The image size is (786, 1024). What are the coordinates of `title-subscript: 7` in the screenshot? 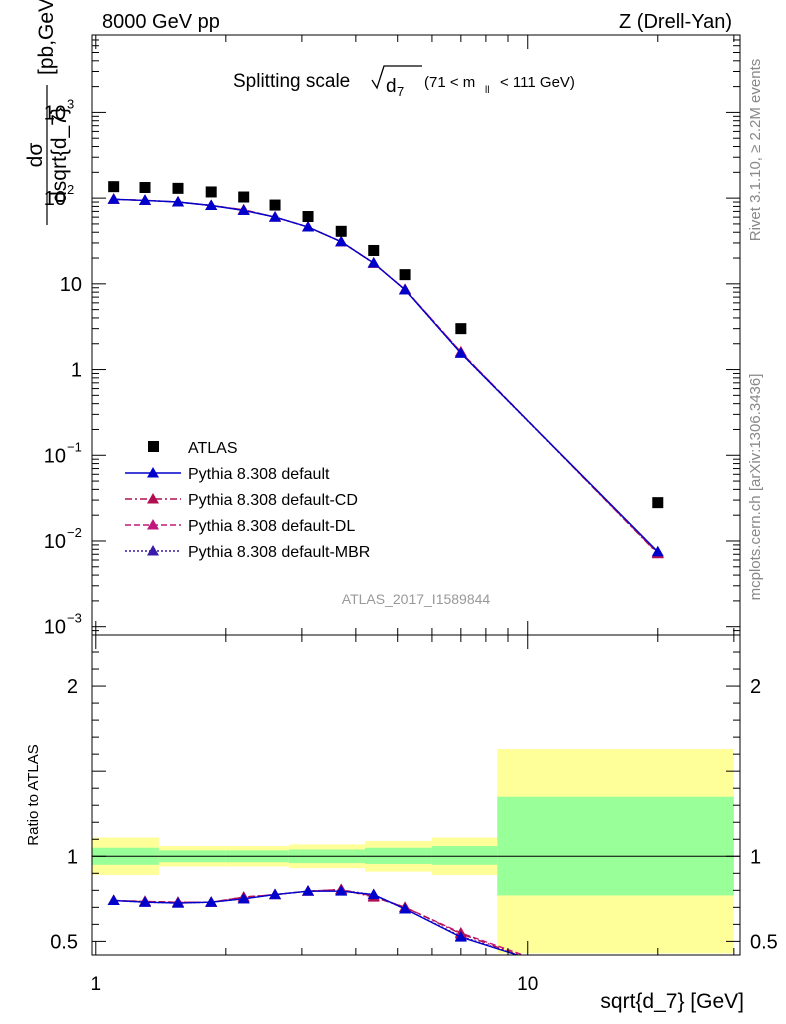 It's located at (400, 91).